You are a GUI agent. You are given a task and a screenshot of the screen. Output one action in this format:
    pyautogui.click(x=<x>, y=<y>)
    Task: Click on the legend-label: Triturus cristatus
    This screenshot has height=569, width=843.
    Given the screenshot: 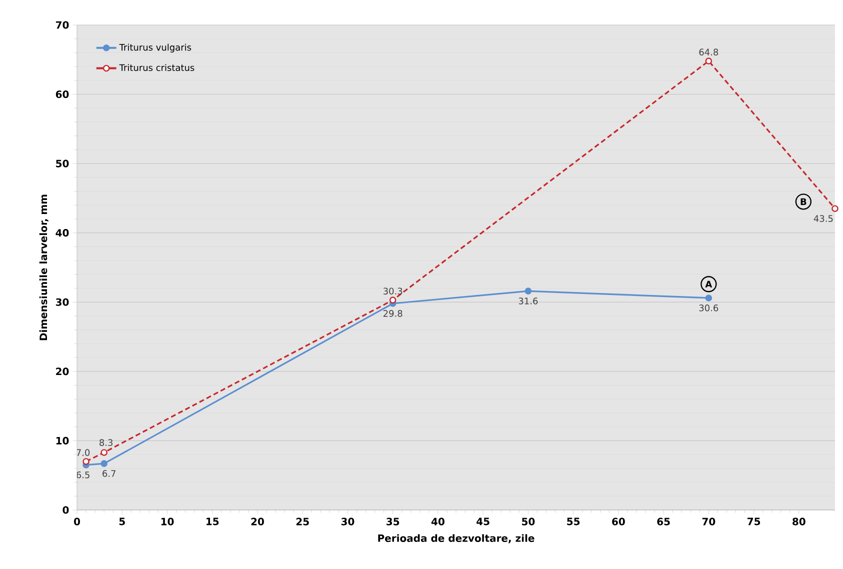 What is the action you would take?
    pyautogui.click(x=156, y=68)
    